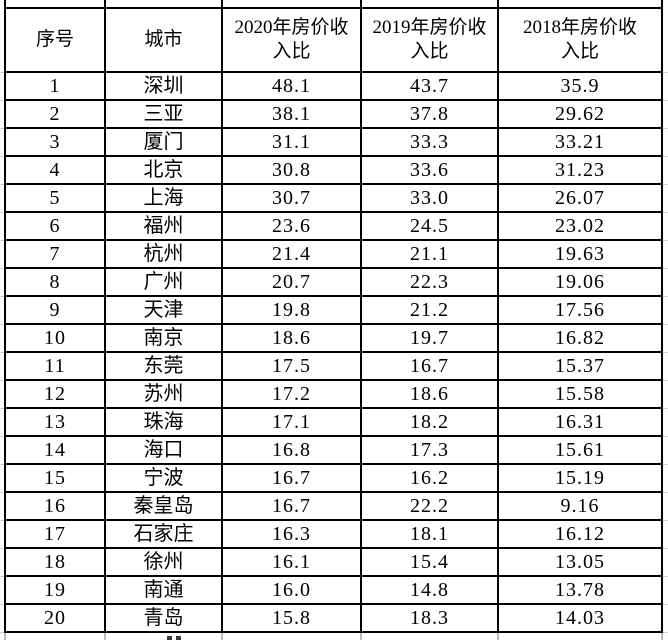 The height and width of the screenshot is (640, 668). What do you see at coordinates (580, 142) in the screenshot?
I see `ratio-2018-cell: 33.21` at bounding box center [580, 142].